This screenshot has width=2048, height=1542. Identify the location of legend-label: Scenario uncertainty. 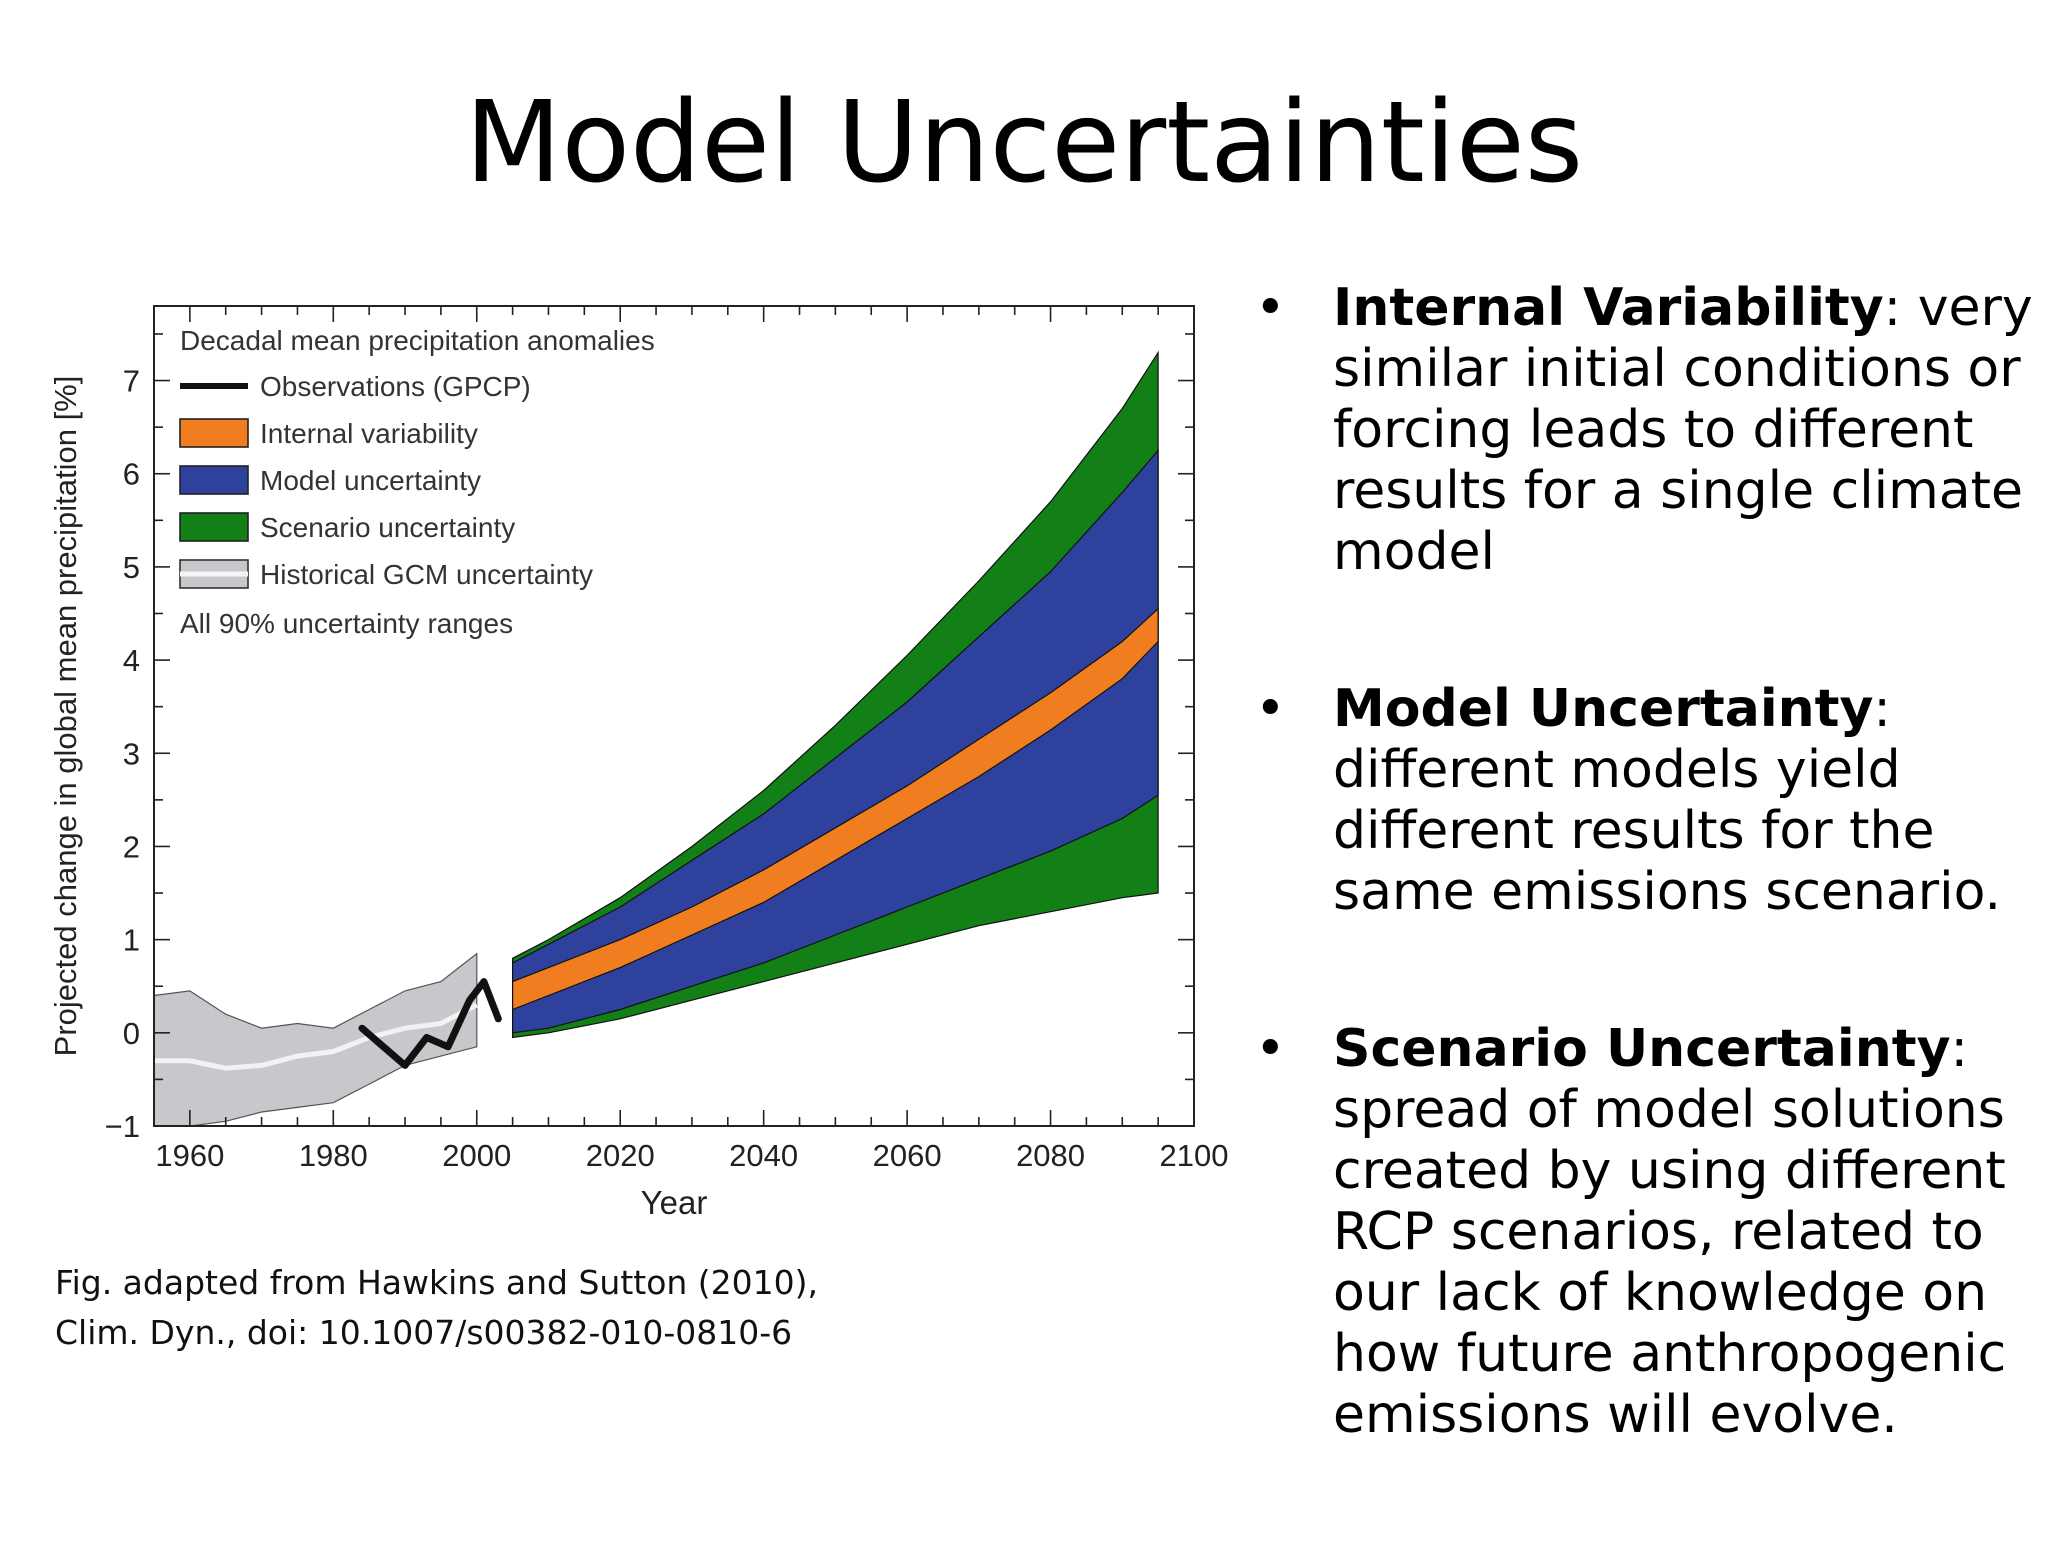
(387, 527).